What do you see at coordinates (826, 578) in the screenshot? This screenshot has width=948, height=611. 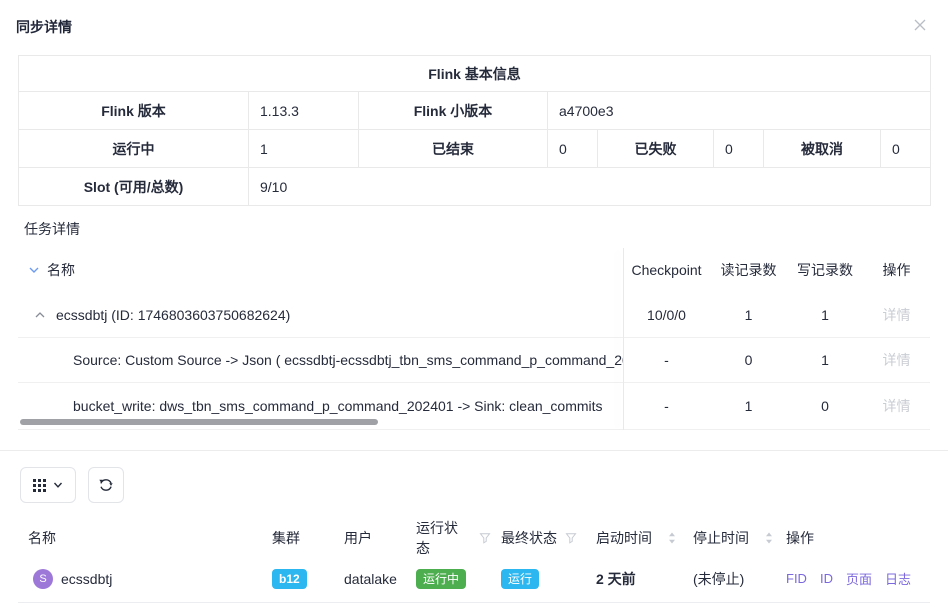 I see `id-link: ID` at bounding box center [826, 578].